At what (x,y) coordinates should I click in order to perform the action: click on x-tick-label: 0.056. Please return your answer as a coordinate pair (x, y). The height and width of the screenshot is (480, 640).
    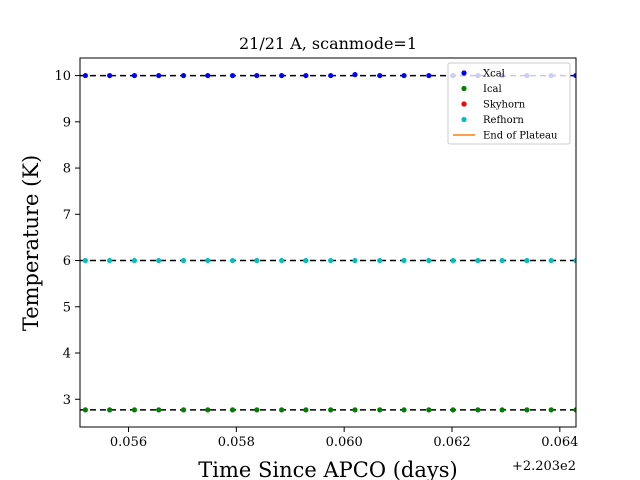
    Looking at the image, I should click on (128, 442).